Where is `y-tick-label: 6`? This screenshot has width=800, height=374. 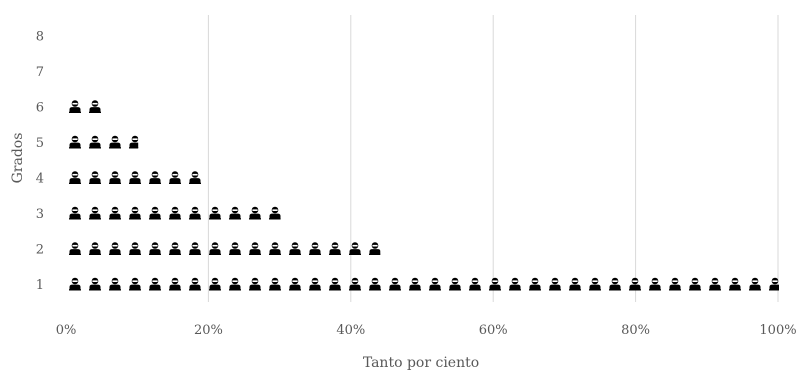
y-tick-label: 6 is located at coordinates (40, 108).